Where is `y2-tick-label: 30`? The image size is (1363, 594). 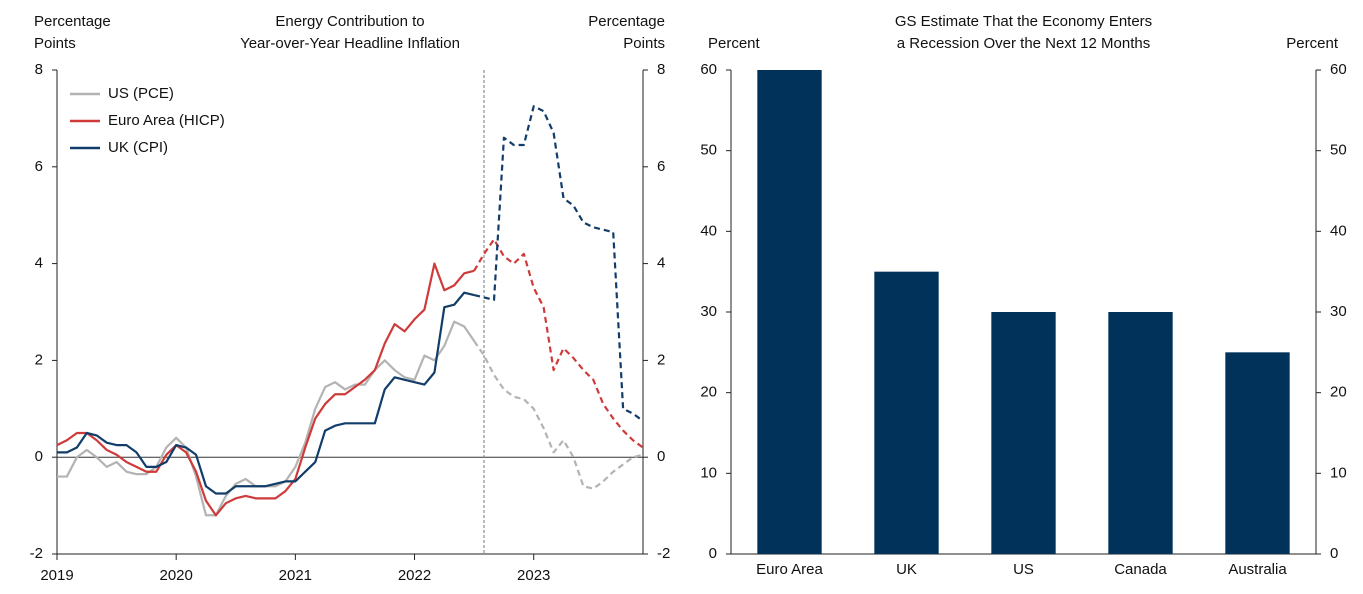
y2-tick-label: 30 is located at coordinates (1338, 311).